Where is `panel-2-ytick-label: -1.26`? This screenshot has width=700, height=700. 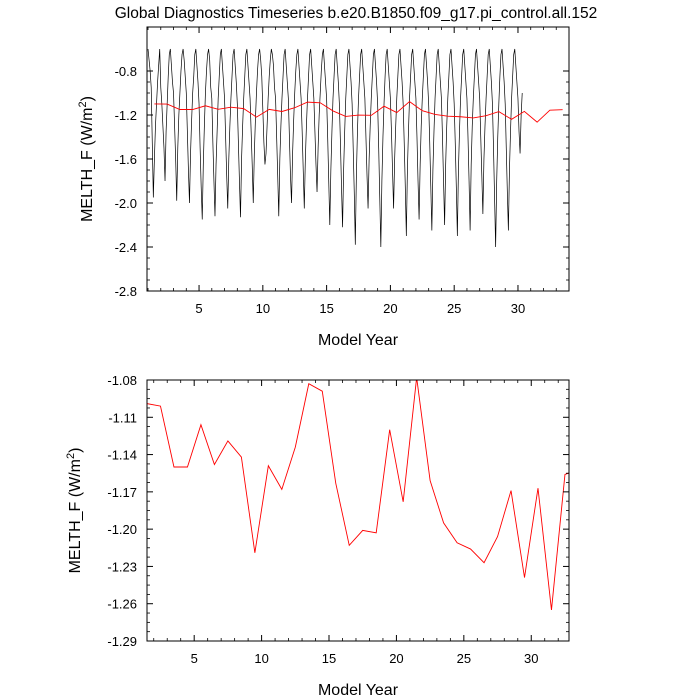
panel-2-ytick-label: -1.26 is located at coordinates (122, 604).